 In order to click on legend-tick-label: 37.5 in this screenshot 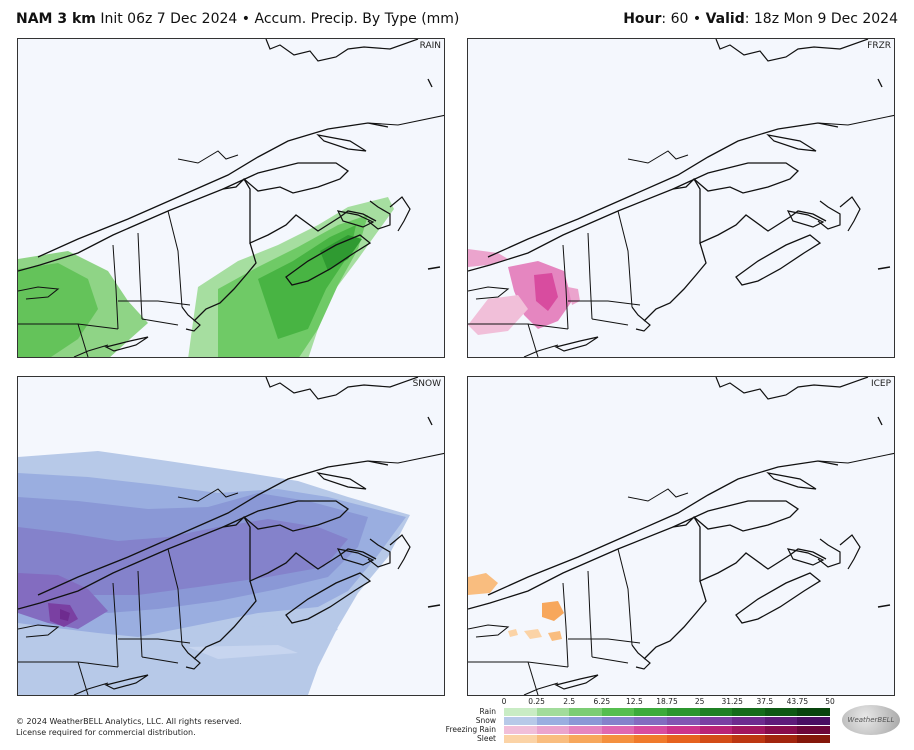, I will do `click(765, 701)`.